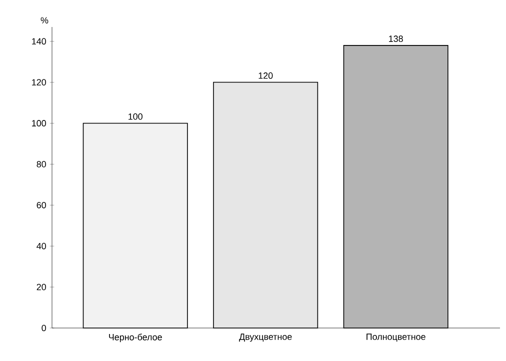  I want to click on y-tick-label: 0, so click(44, 328).